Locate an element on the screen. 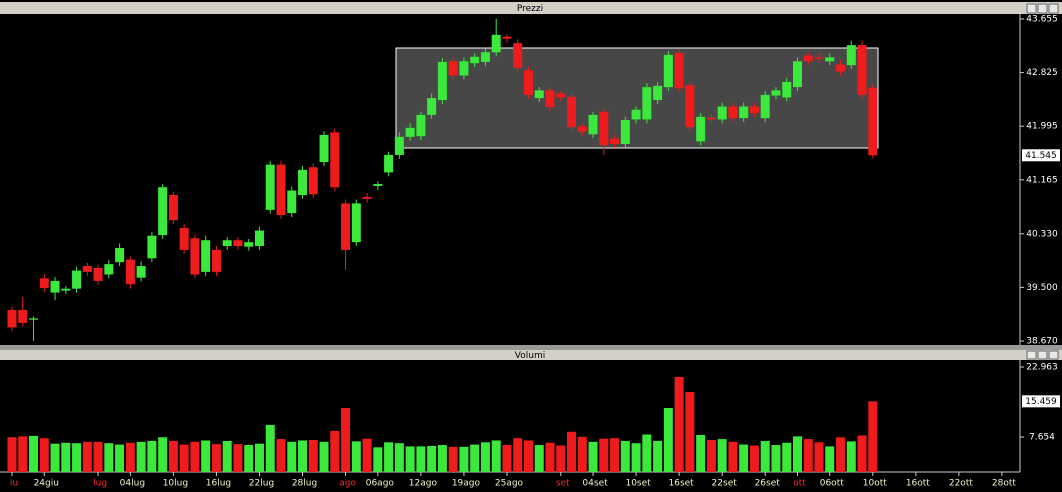  x-tick-label: 25ago is located at coordinates (509, 484).